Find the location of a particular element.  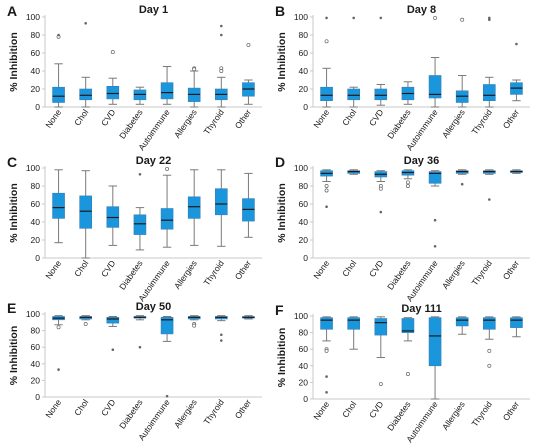

panel-title: Day 111 is located at coordinates (421, 309).